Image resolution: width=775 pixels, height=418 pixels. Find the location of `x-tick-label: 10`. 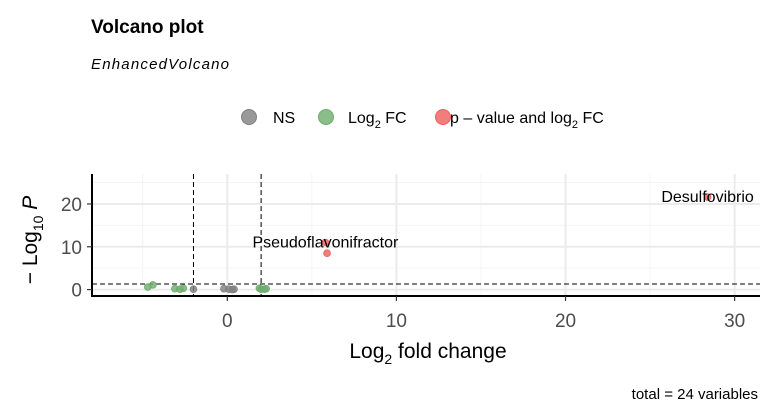

x-tick-label: 10 is located at coordinates (396, 321).